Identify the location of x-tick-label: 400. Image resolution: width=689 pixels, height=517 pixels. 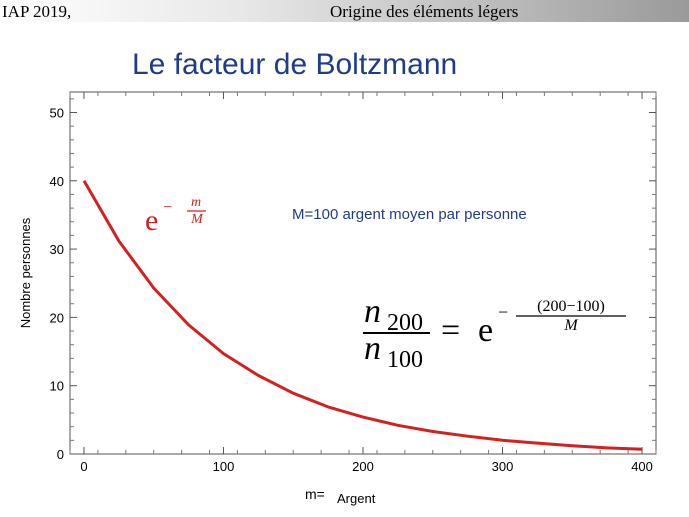
(642, 466).